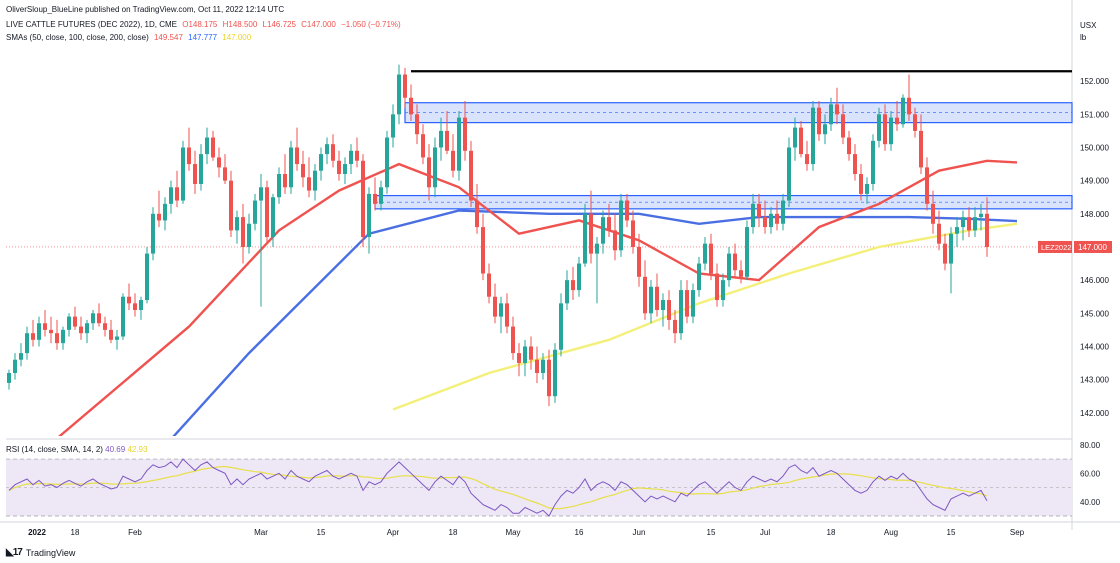 Image resolution: width=1120 pixels, height=563 pixels. I want to click on price-tick-label: 148.000, so click(1094, 214).